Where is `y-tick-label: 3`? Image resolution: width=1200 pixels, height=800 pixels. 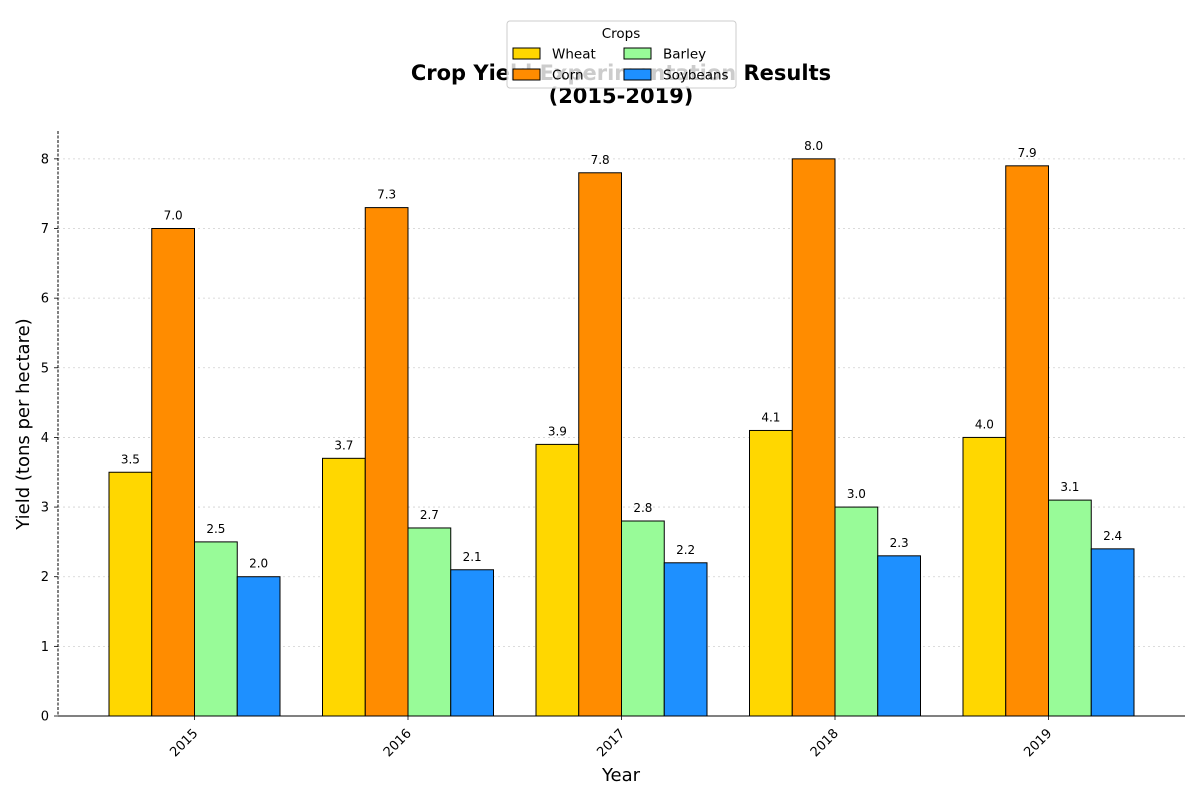 y-tick-label: 3 is located at coordinates (45, 508).